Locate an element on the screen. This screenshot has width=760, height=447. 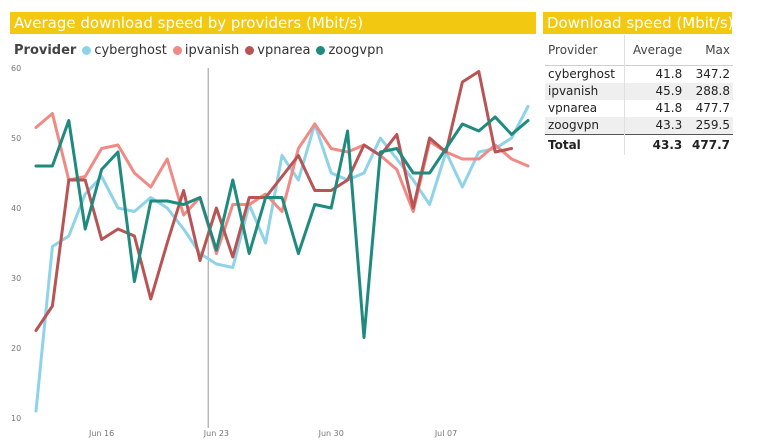
cell-provider: zoogvpn is located at coordinates (573, 125).